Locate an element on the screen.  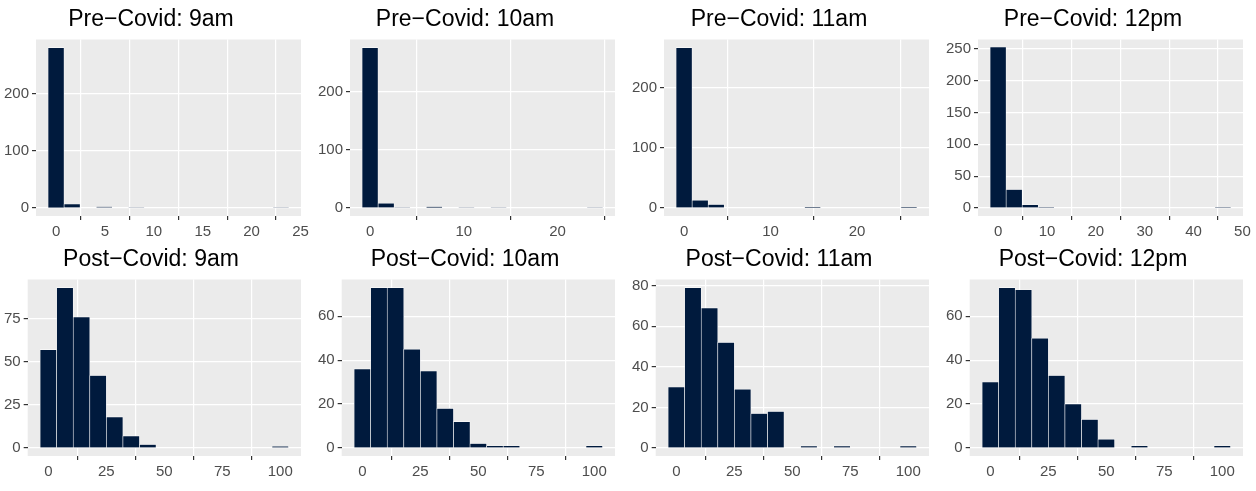
chart-title: Post−Covid: 11am is located at coordinates (779, 258).